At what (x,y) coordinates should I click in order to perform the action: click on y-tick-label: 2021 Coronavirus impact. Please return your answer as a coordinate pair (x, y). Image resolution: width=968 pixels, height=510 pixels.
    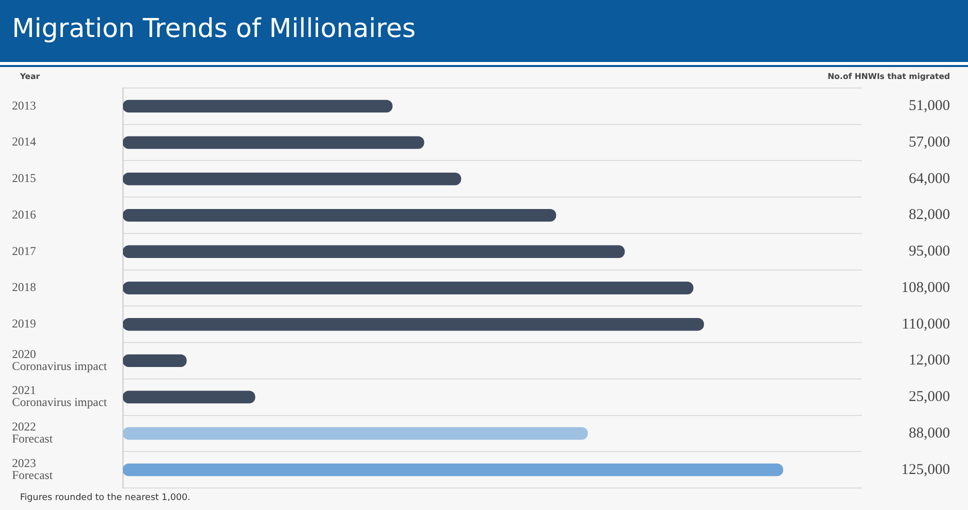
    Looking at the image, I should click on (60, 396).